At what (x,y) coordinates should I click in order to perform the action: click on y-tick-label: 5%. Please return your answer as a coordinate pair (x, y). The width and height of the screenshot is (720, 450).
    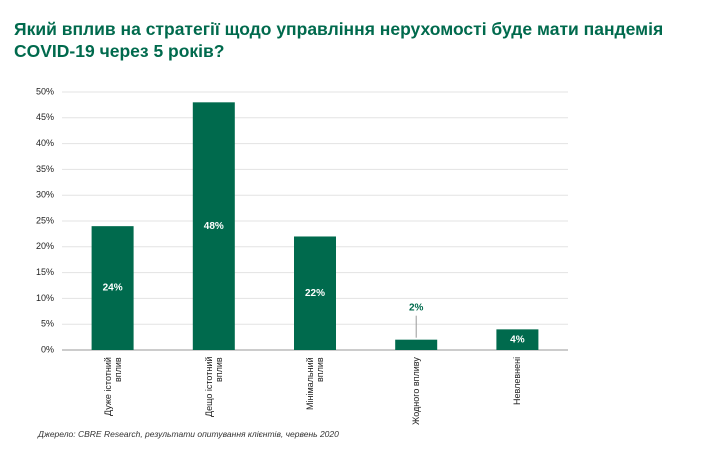
    Looking at the image, I should click on (47, 324).